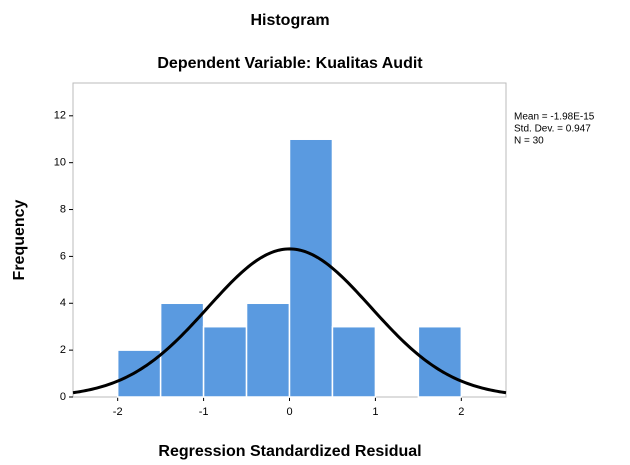 The height and width of the screenshot is (465, 630). I want to click on x-tick-label: 1, so click(375, 412).